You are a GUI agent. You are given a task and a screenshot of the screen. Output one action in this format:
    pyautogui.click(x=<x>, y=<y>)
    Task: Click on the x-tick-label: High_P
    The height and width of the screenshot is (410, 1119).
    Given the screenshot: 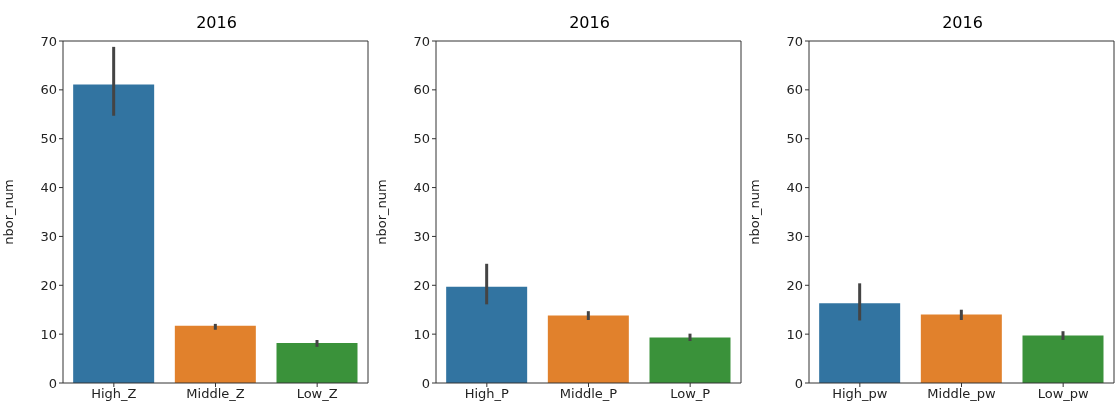 What is the action you would take?
    pyautogui.click(x=487, y=394)
    